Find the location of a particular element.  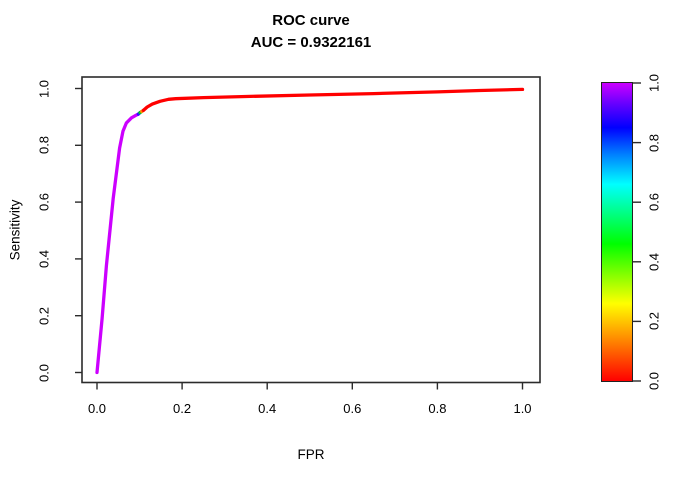

roc-curve-segment-threshold-low-red is located at coordinates (333, 100).